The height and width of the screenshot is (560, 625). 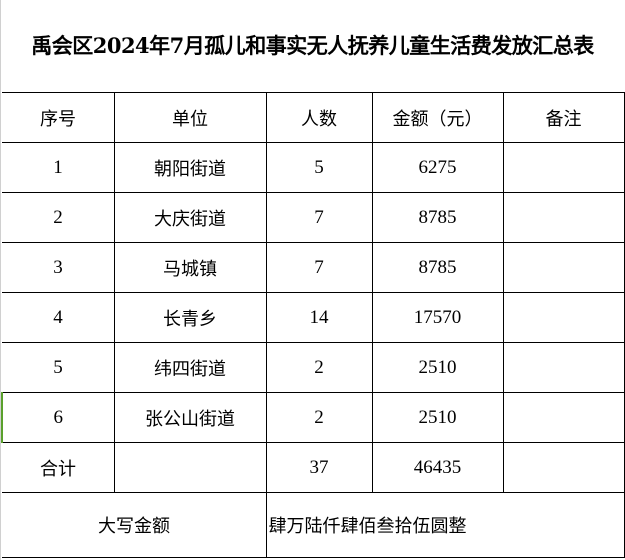 What do you see at coordinates (319, 117) in the screenshot?
I see `header-cell: 人数` at bounding box center [319, 117].